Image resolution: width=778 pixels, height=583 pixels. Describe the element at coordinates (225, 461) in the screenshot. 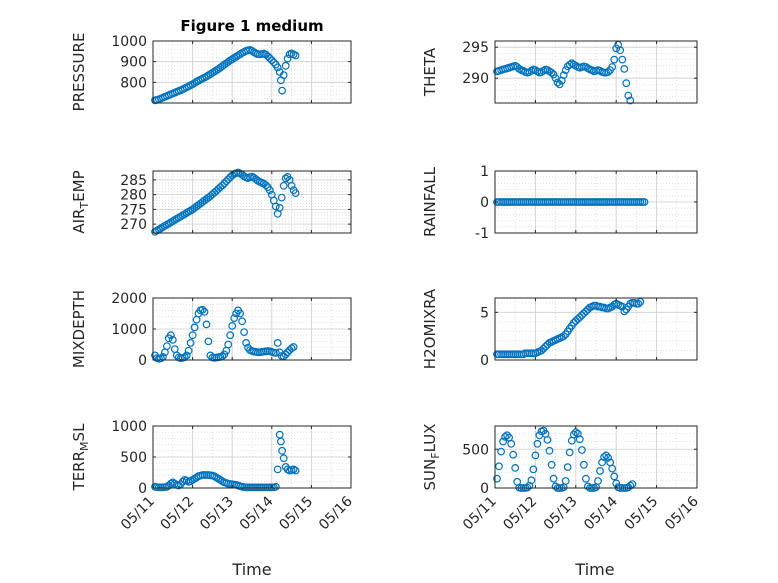

I see `series-terr_msl` at that location.